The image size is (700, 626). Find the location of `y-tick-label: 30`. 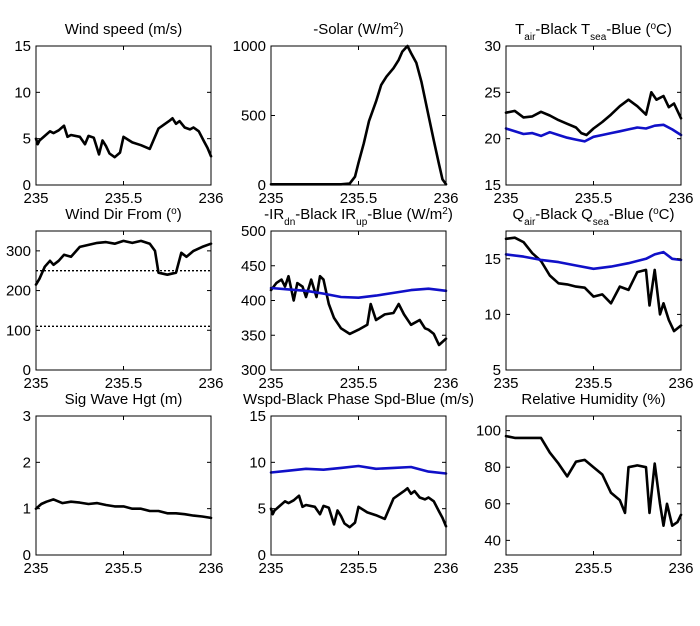

y-tick-label: 30 is located at coordinates (492, 46).